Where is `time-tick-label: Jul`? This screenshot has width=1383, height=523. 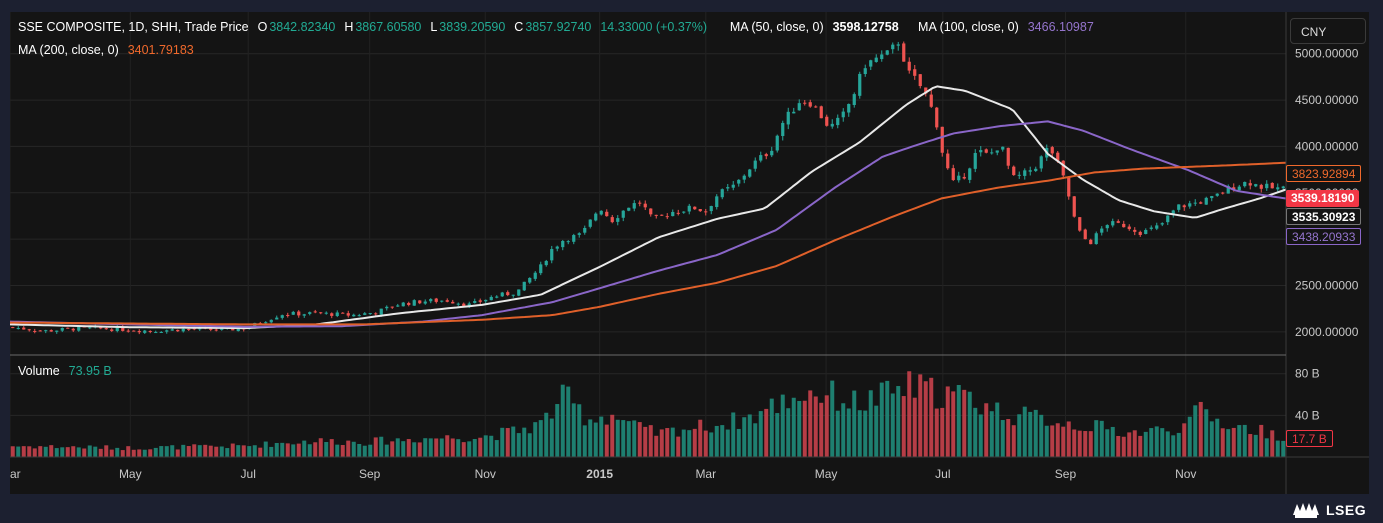
time-tick-label: Jul is located at coordinates (942, 474).